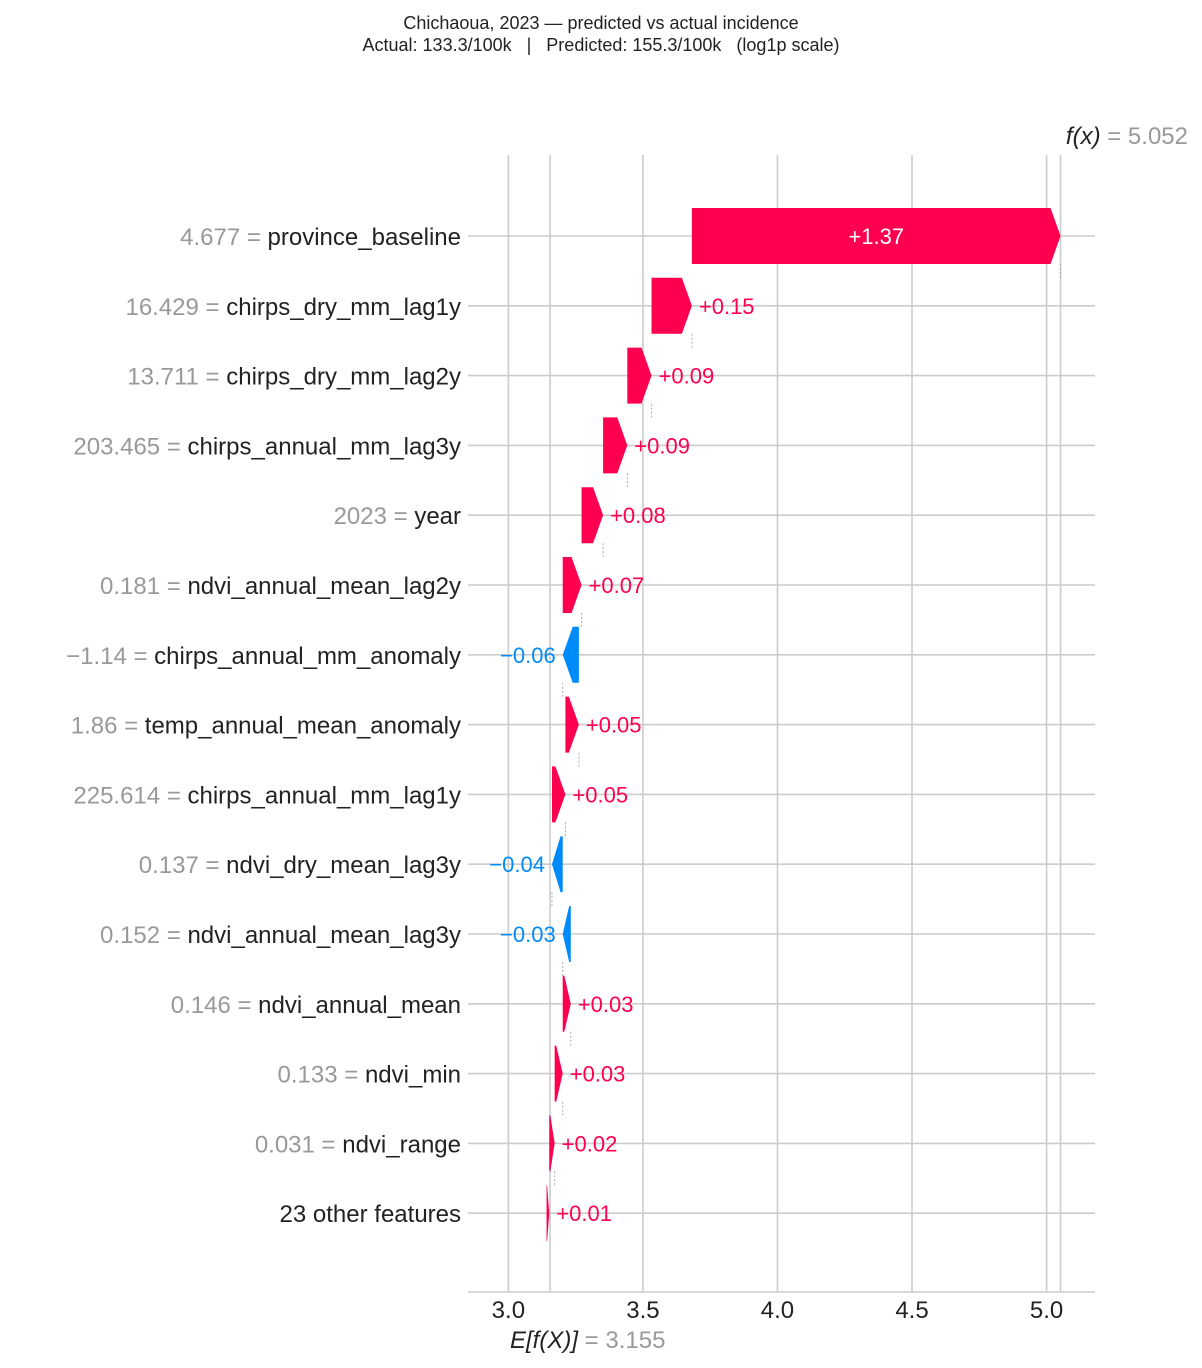  Describe the element at coordinates (528, 655) in the screenshot. I see `contribution-label: −0.06` at that location.